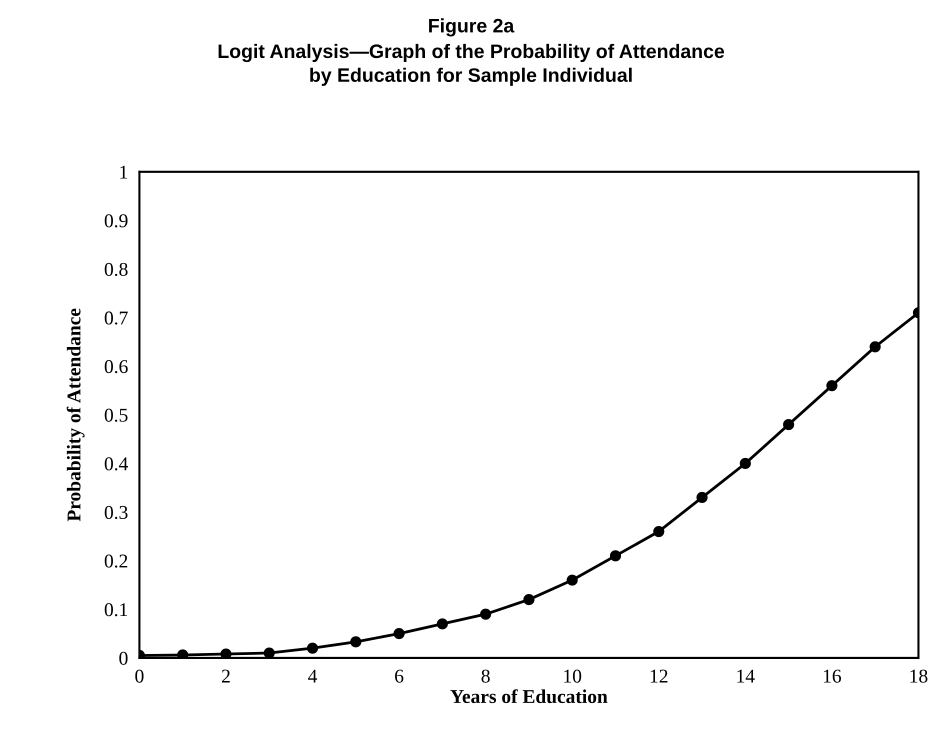 The image size is (942, 731). Describe the element at coordinates (139, 676) in the screenshot. I see `x-tick-label: 0` at that location.